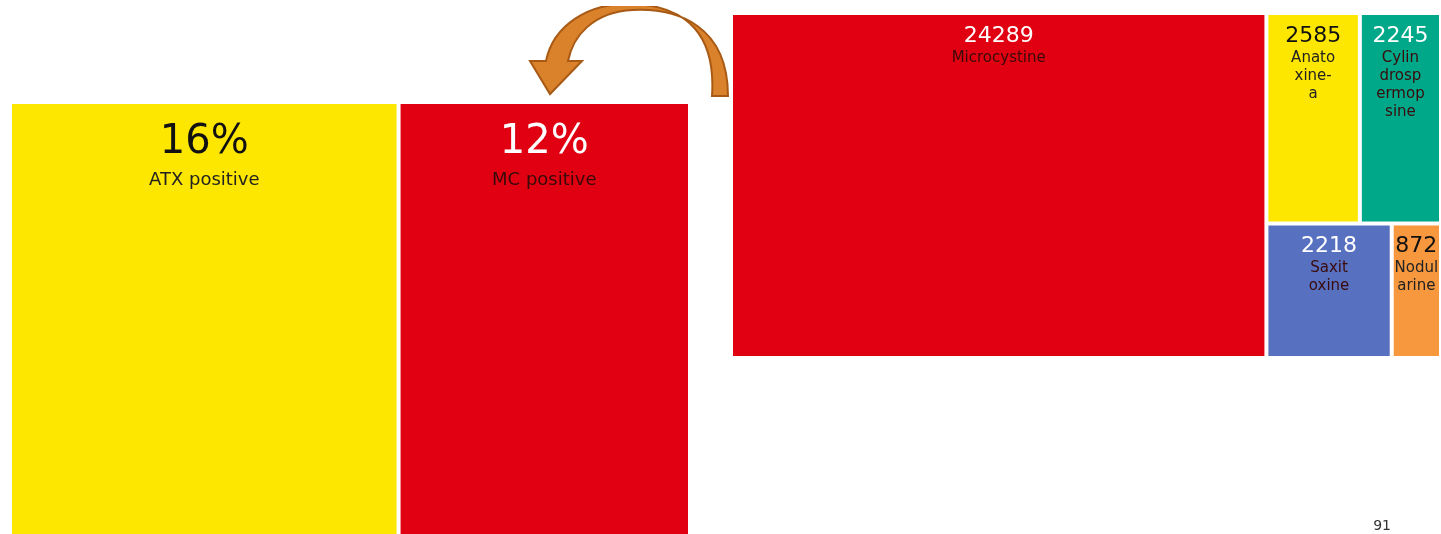 The width and height of the screenshot is (1441, 534). What do you see at coordinates (1416, 244) in the screenshot?
I see `data-label: 872` at bounding box center [1416, 244].